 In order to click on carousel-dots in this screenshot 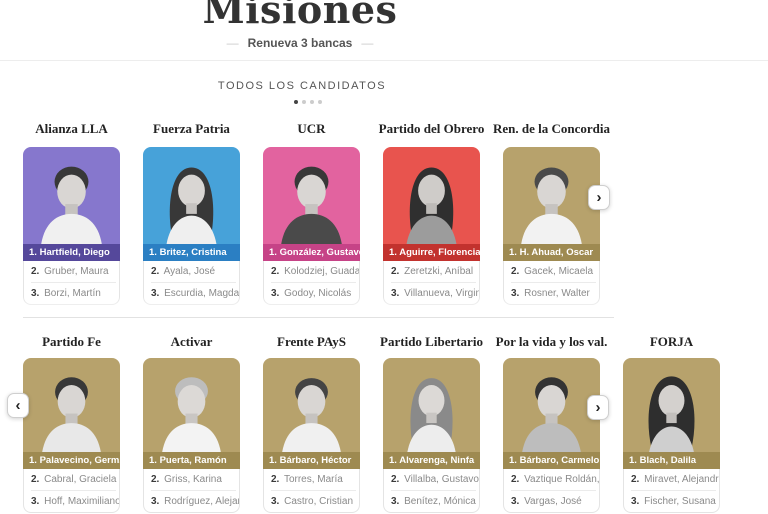, I will do `click(308, 102)`.